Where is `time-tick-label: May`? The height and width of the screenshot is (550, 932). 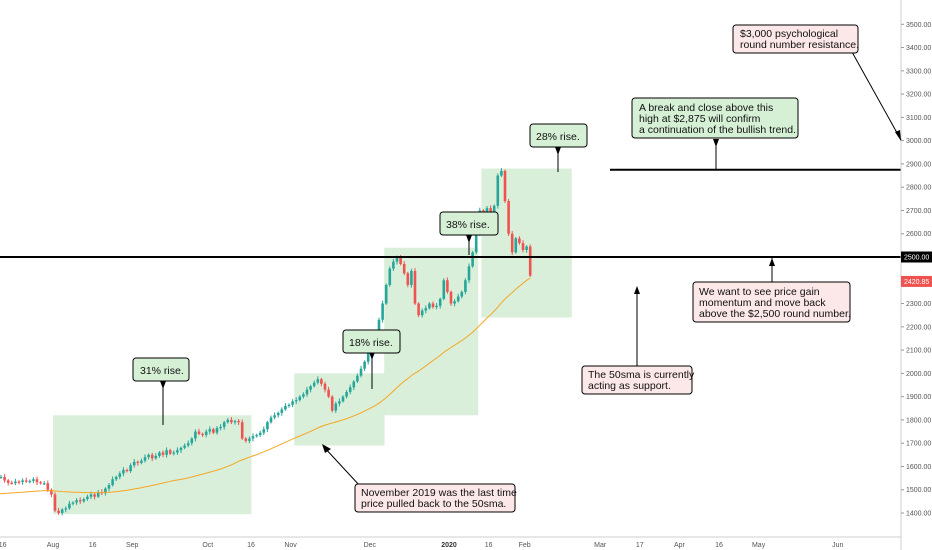
time-tick-label: May is located at coordinates (759, 545).